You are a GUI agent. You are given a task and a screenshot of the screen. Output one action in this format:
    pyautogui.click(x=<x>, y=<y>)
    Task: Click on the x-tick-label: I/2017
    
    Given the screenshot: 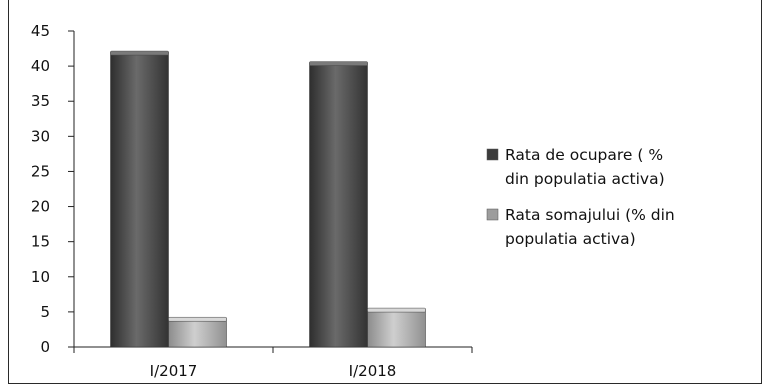 What is the action you would take?
    pyautogui.click(x=174, y=371)
    